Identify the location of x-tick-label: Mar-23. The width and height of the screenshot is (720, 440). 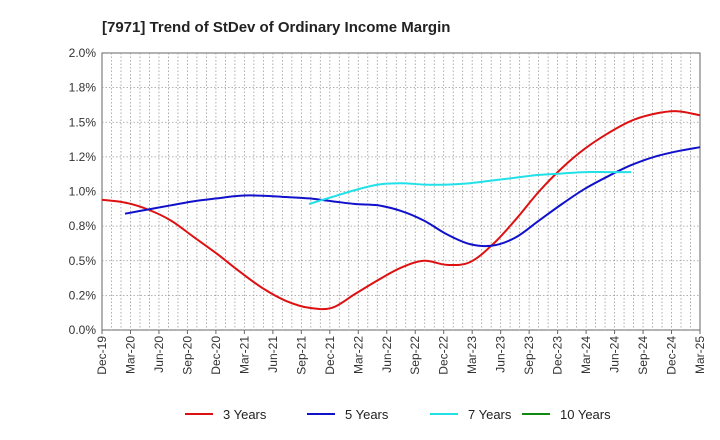
(472, 355).